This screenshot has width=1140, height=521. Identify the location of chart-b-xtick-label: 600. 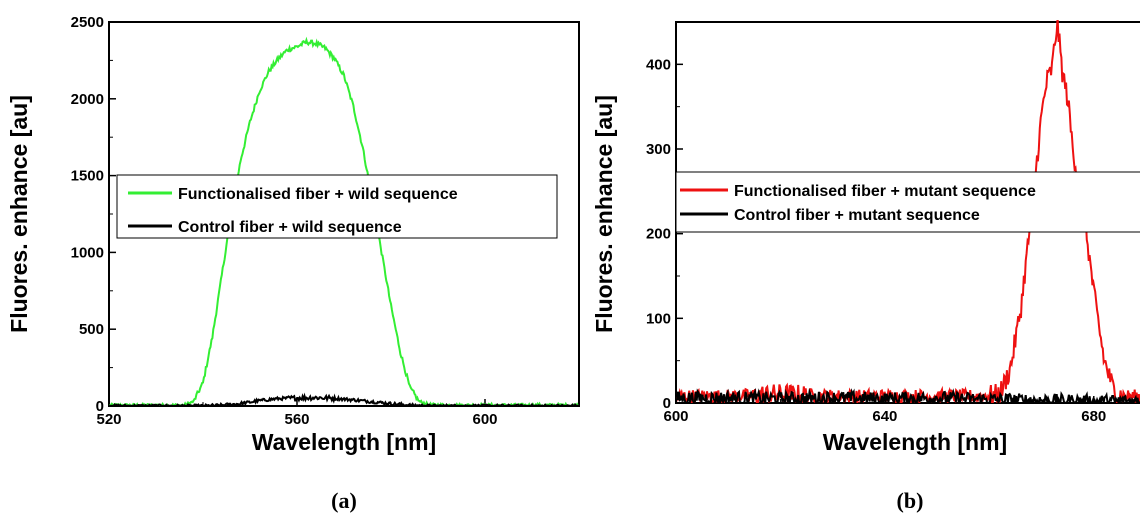
(675, 416).